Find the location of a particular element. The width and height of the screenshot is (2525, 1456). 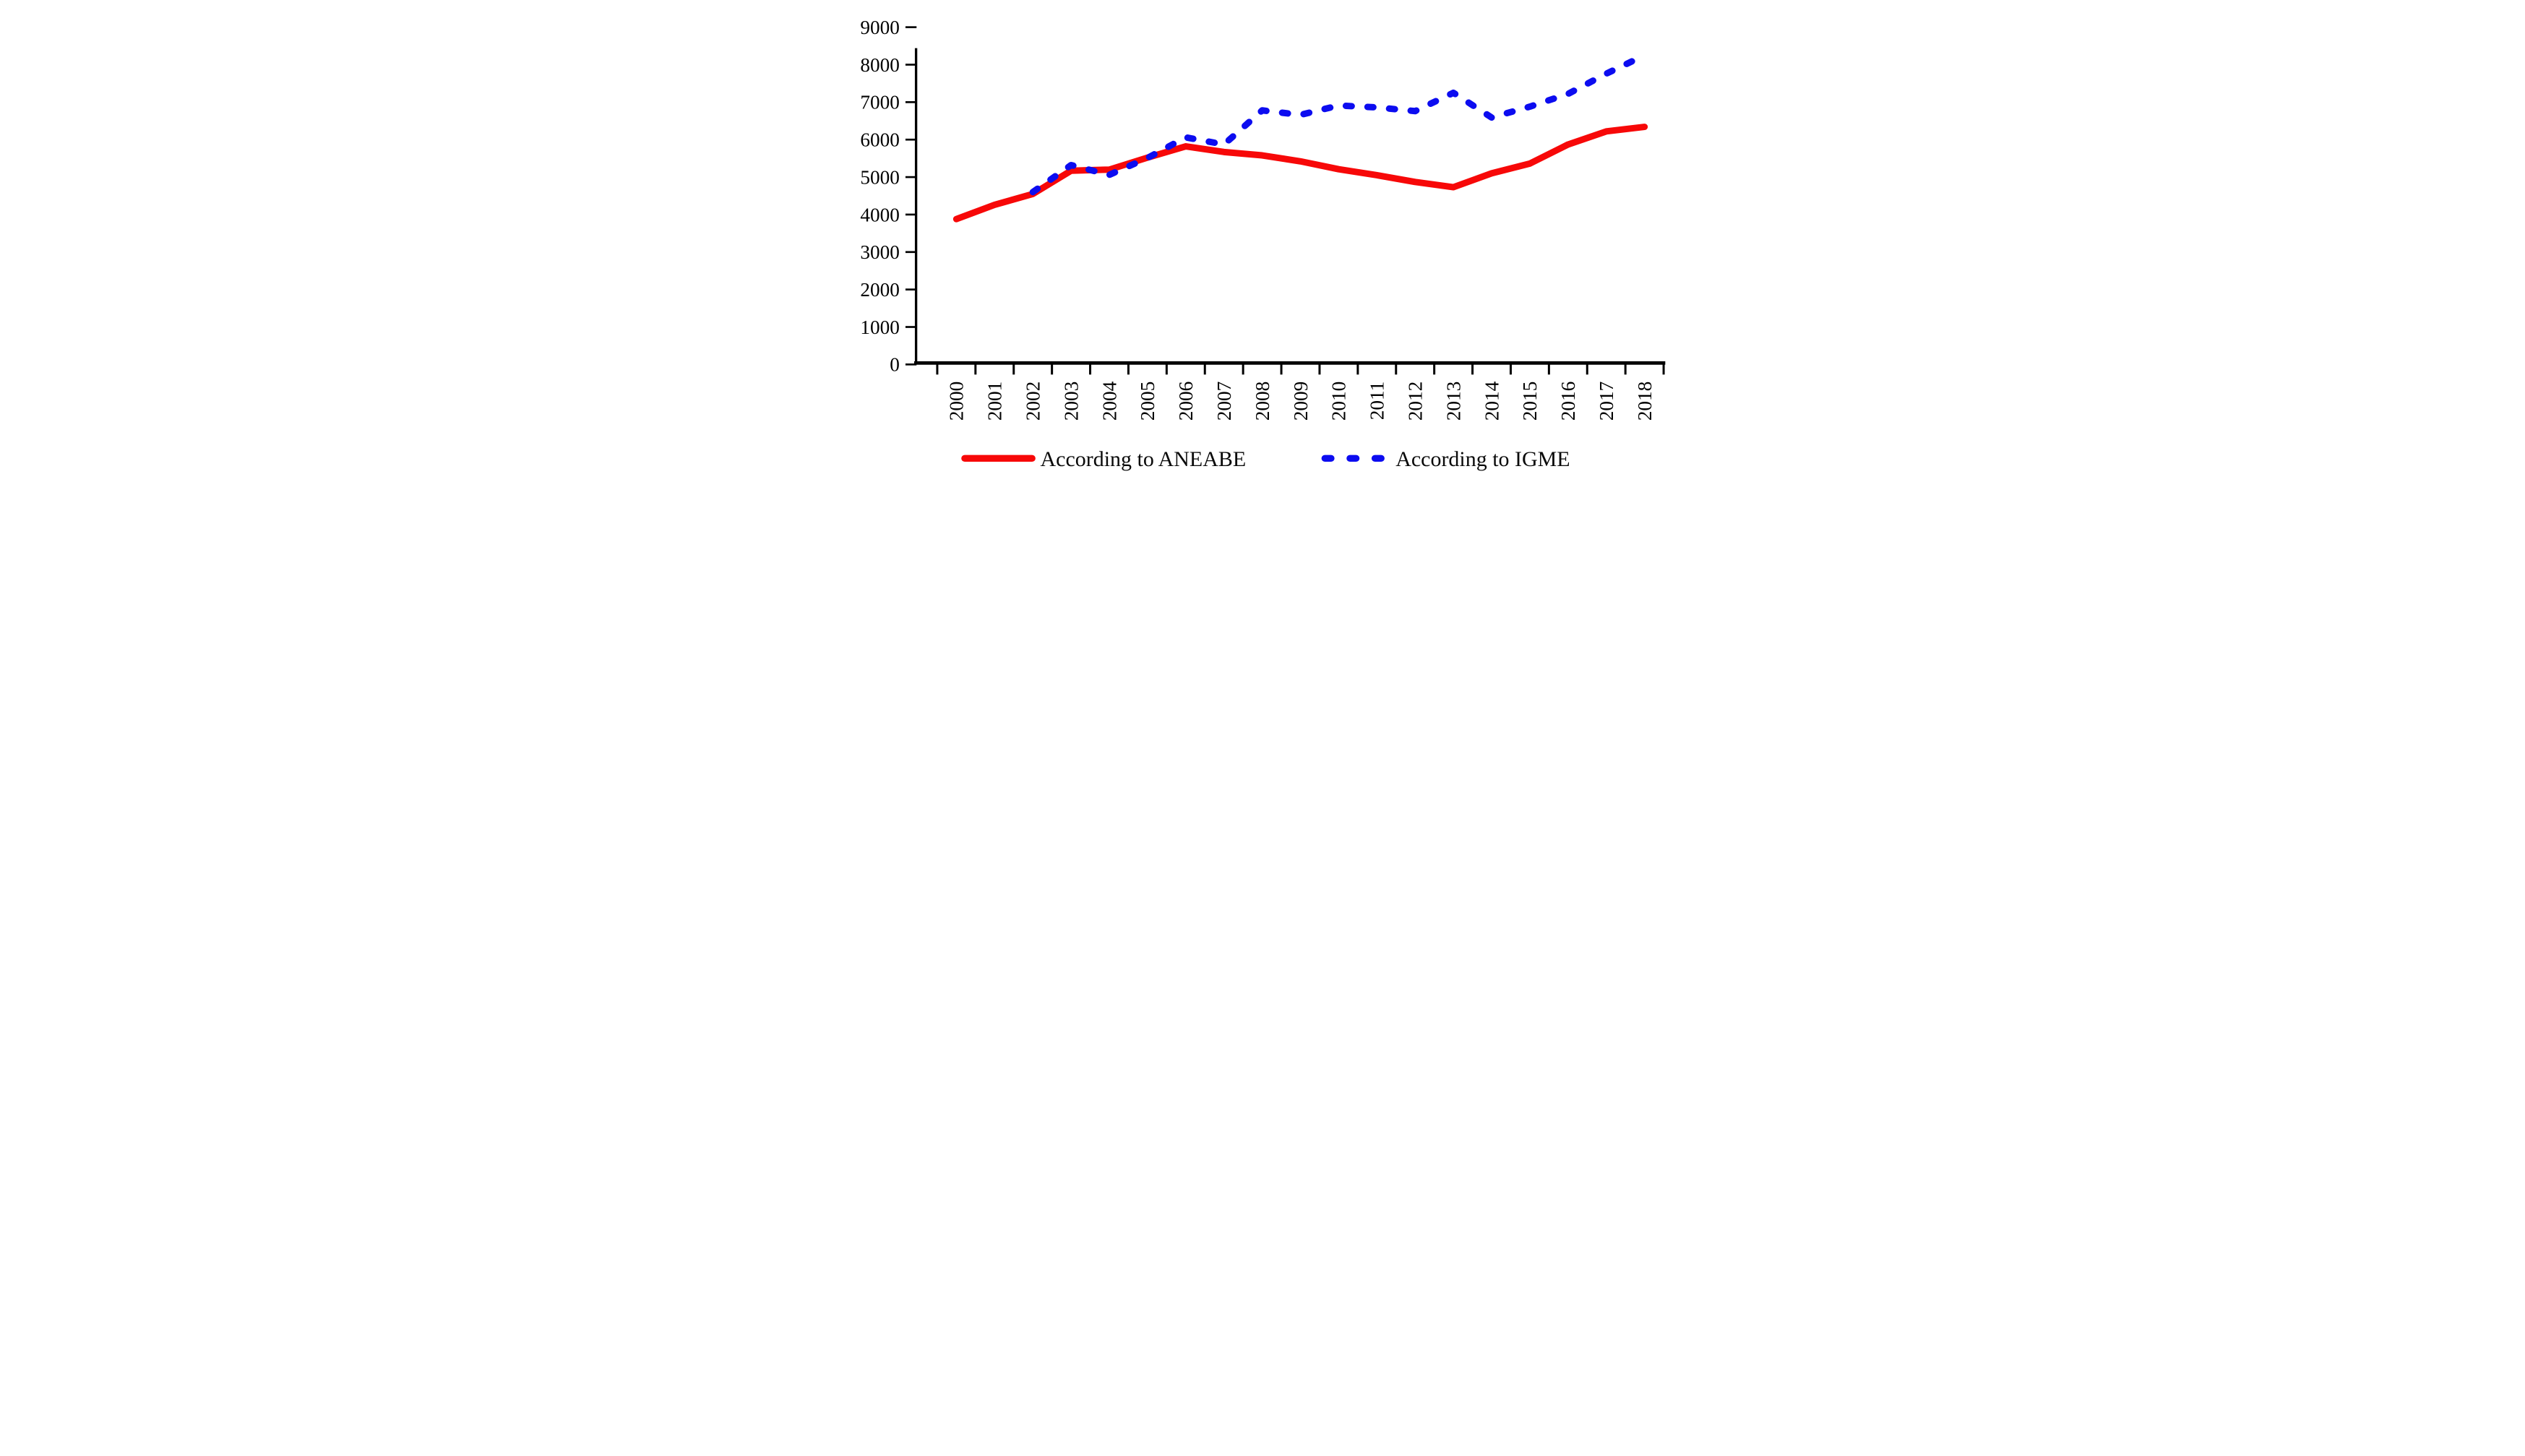

x-tick-label: 2018 is located at coordinates (1645, 401).